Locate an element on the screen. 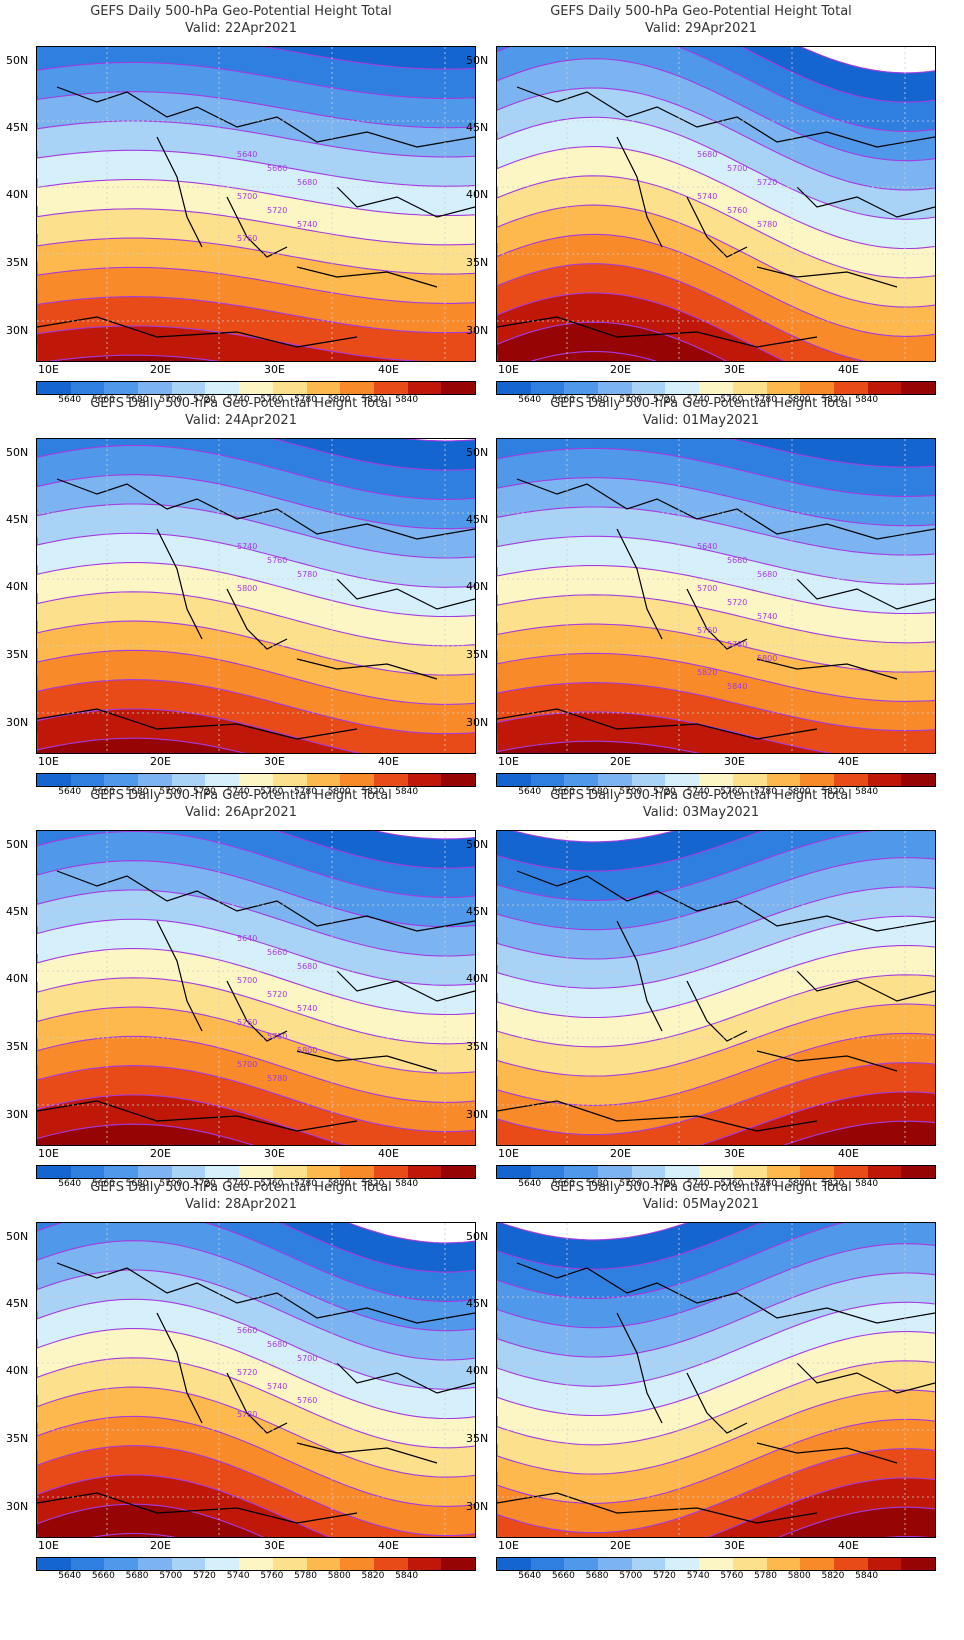 The image size is (964, 1640). geopotential-map: 5660 5680 5700 5720 5740 5760 5780 is located at coordinates (256, 1380).